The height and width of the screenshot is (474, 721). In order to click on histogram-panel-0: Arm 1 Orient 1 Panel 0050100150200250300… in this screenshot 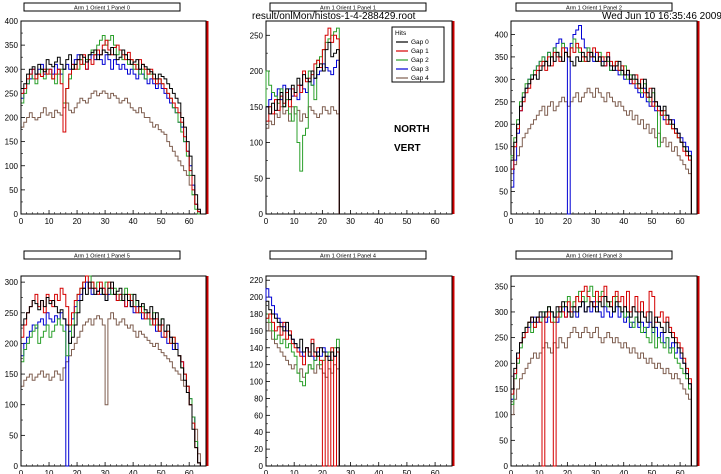, I will do `click(107, 114)`.